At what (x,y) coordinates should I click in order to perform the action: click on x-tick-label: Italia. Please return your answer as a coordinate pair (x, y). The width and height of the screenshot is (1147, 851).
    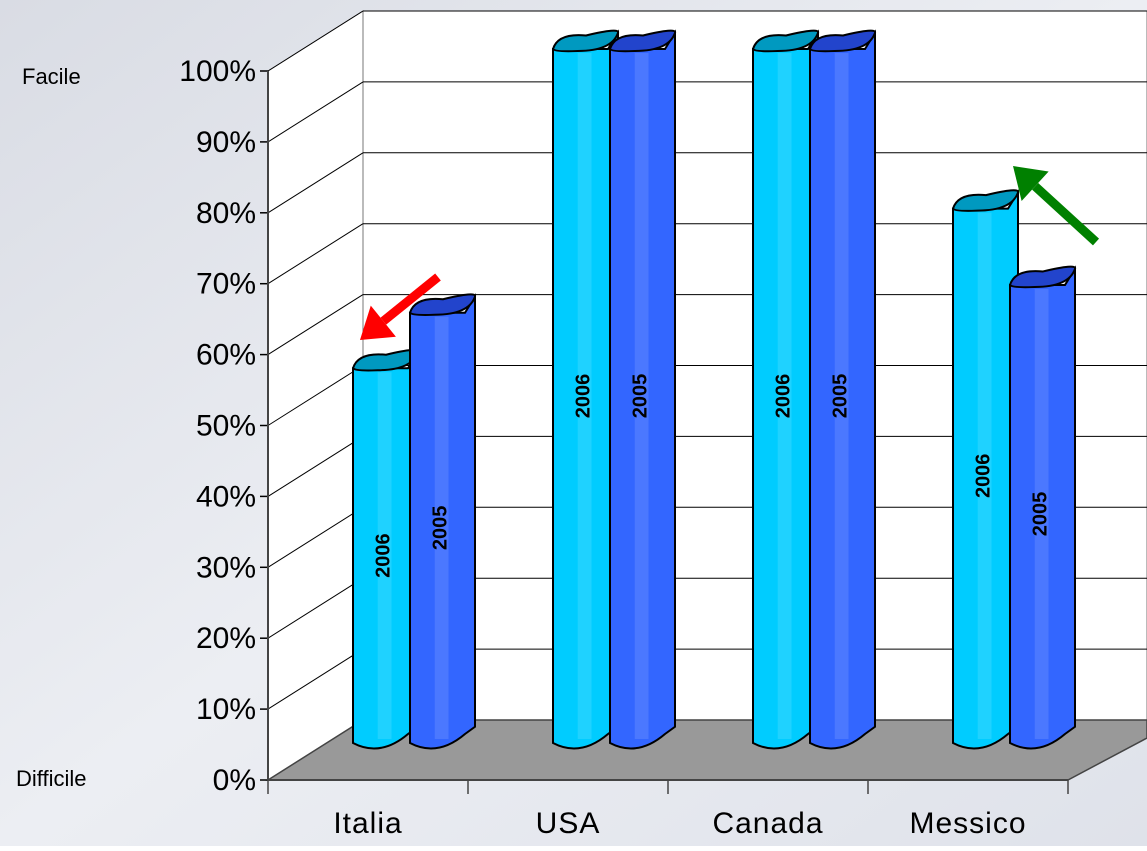
    Looking at the image, I should click on (367, 823).